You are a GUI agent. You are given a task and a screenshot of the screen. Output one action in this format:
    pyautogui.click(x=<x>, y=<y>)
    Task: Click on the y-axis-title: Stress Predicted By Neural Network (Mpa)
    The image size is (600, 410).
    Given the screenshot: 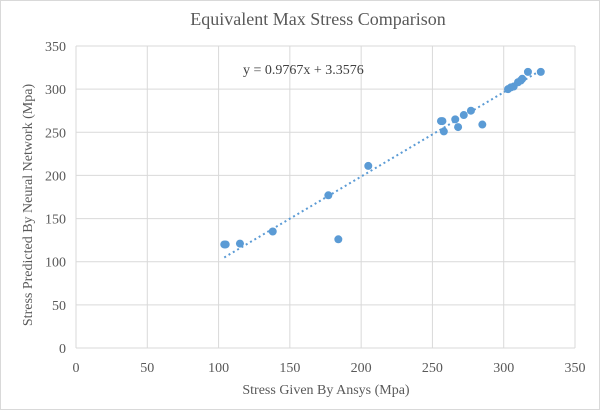 What is the action you would take?
    pyautogui.click(x=28, y=205)
    